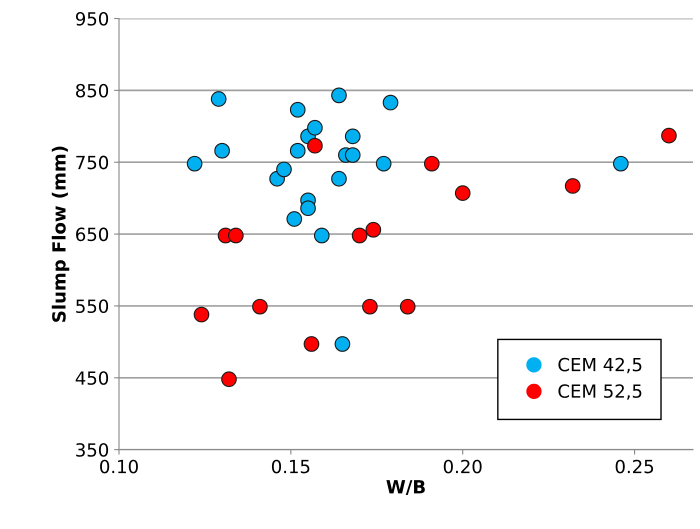  What do you see at coordinates (405, 488) in the screenshot?
I see `x-axis-title: W/B` at bounding box center [405, 488].